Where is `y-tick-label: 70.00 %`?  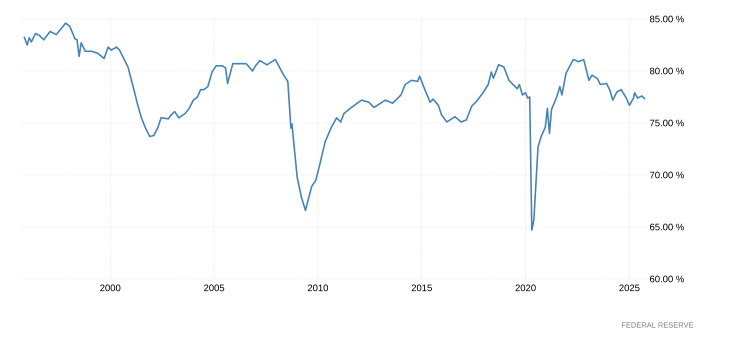 y-tick-label: 70.00 % is located at coordinates (667, 175).